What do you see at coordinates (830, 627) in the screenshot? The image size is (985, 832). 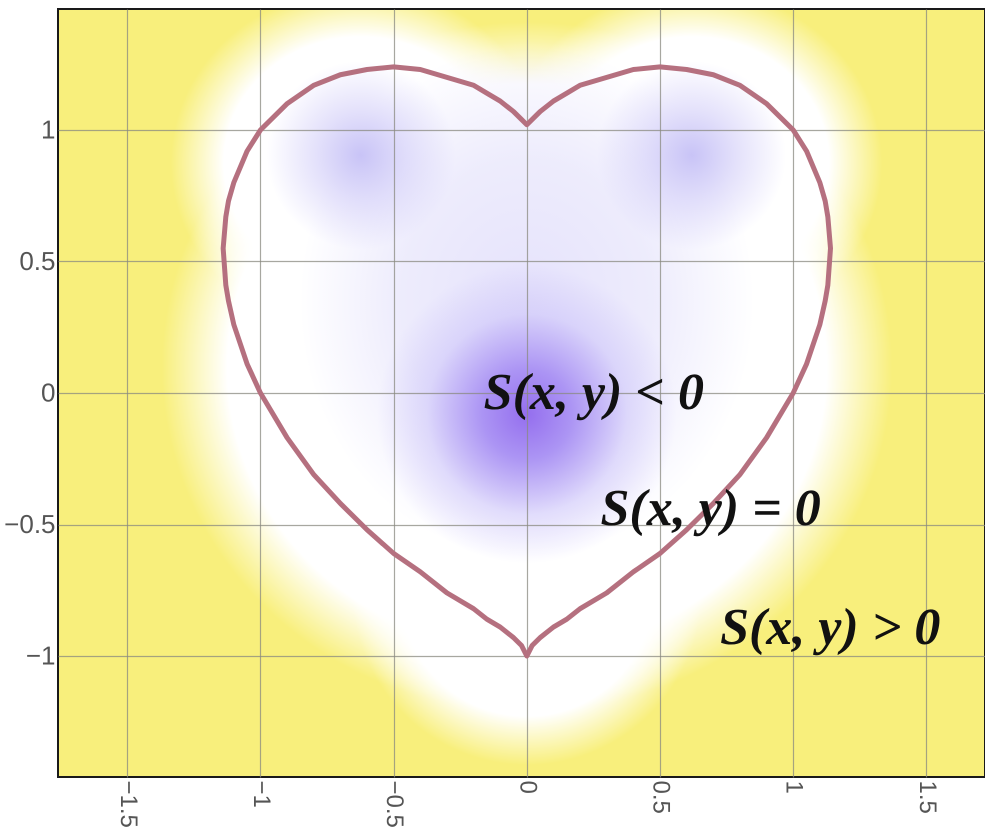 I see `annotation: S(x, y) > 0` at bounding box center [830, 627].